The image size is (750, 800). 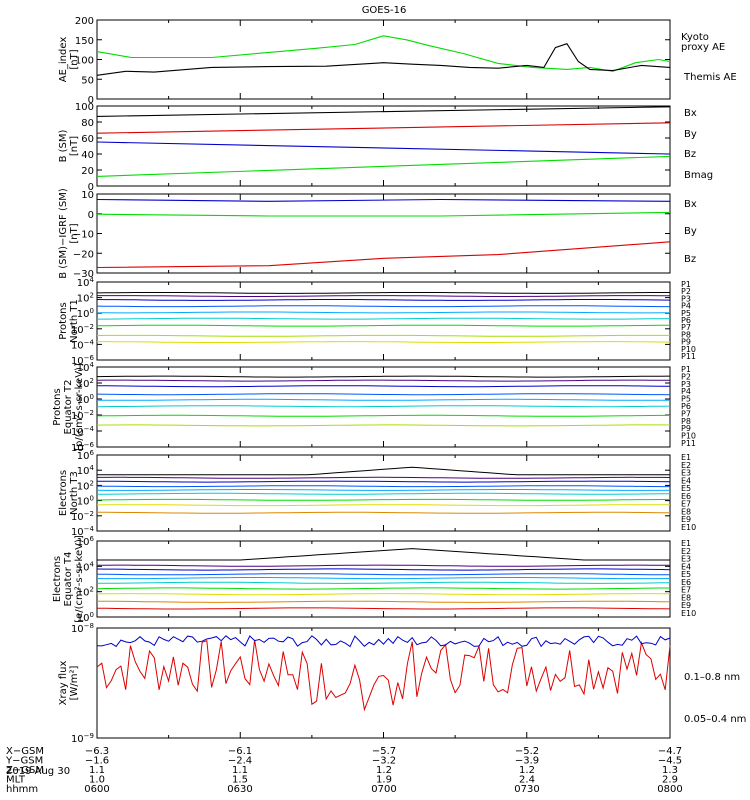 What do you see at coordinates (87, 123) in the screenshot?
I see `y-tick-label: 80` at bounding box center [87, 123].